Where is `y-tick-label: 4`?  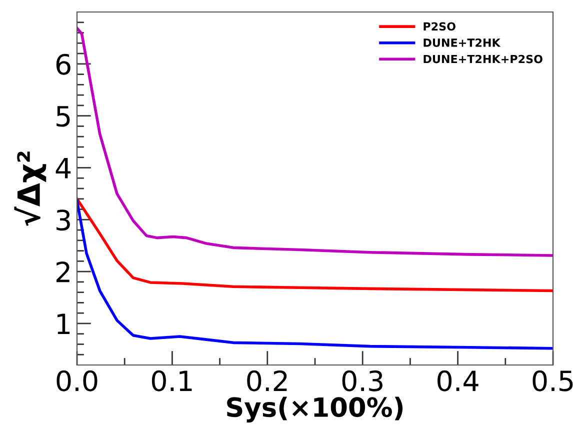 y-tick-label: 4 is located at coordinates (63, 168).